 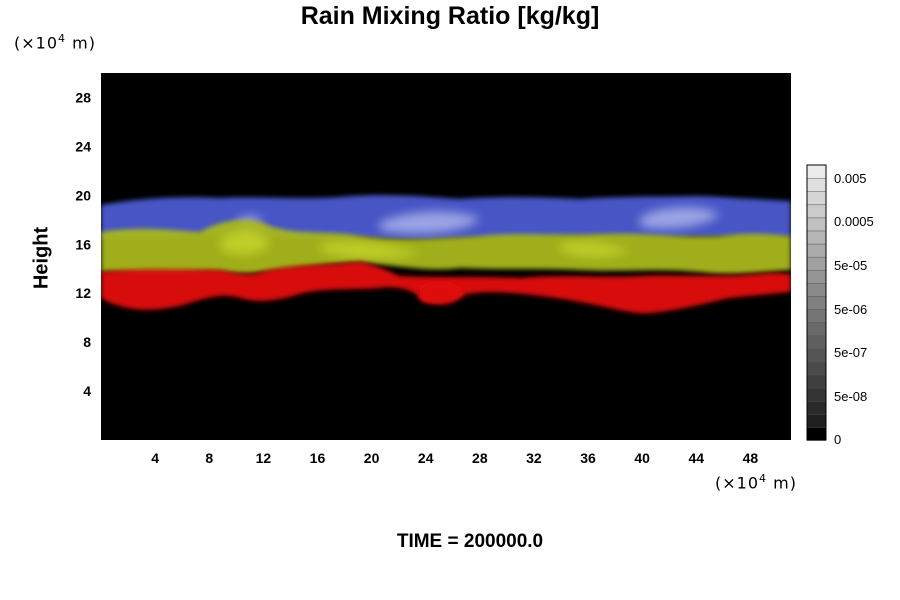 I want to click on x-unit-label: (×104 m), so click(x=756, y=482).